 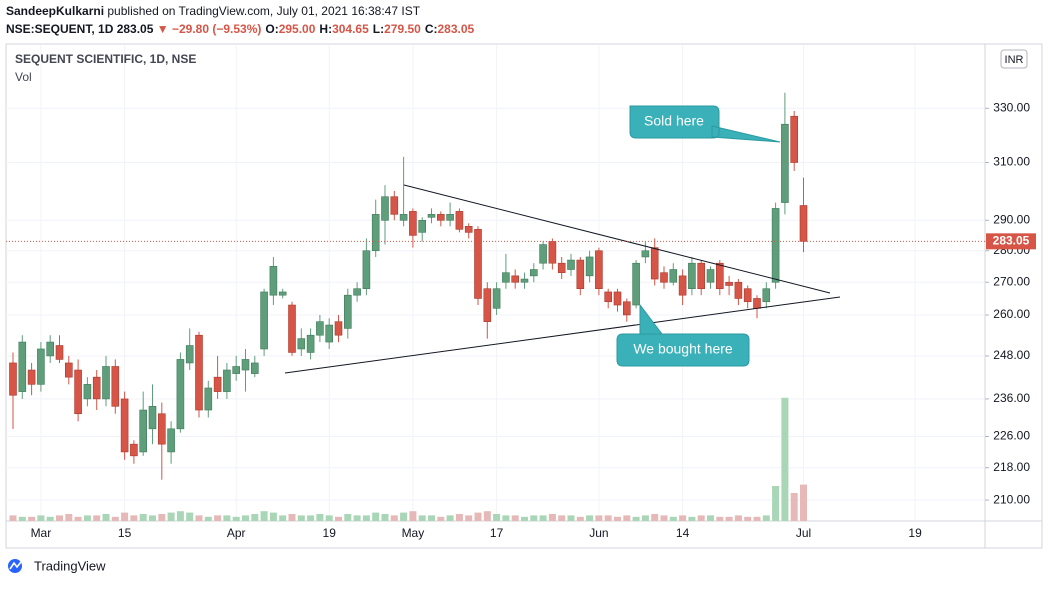 What do you see at coordinates (1011, 241) in the screenshot?
I see `last-price-label: 283.05` at bounding box center [1011, 241].